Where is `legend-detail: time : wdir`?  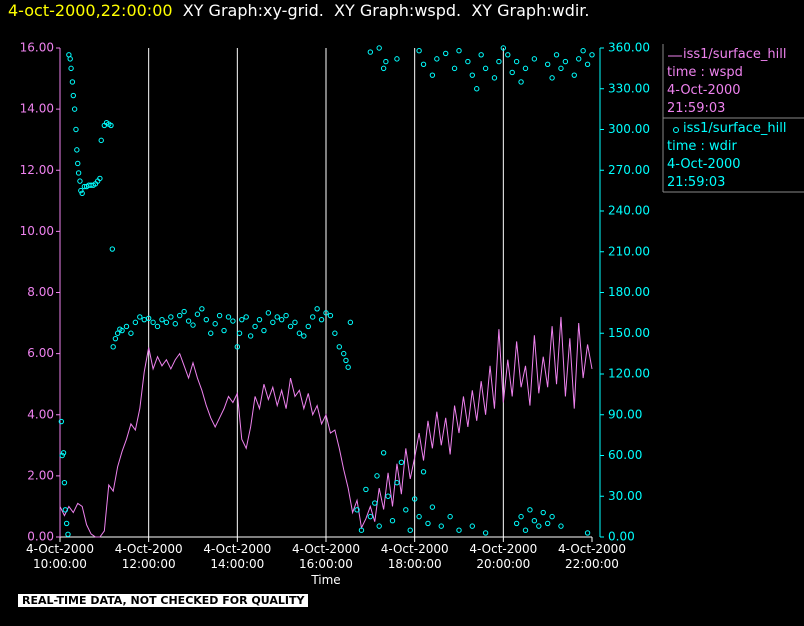
legend-detail: time : wdir is located at coordinates (702, 146).